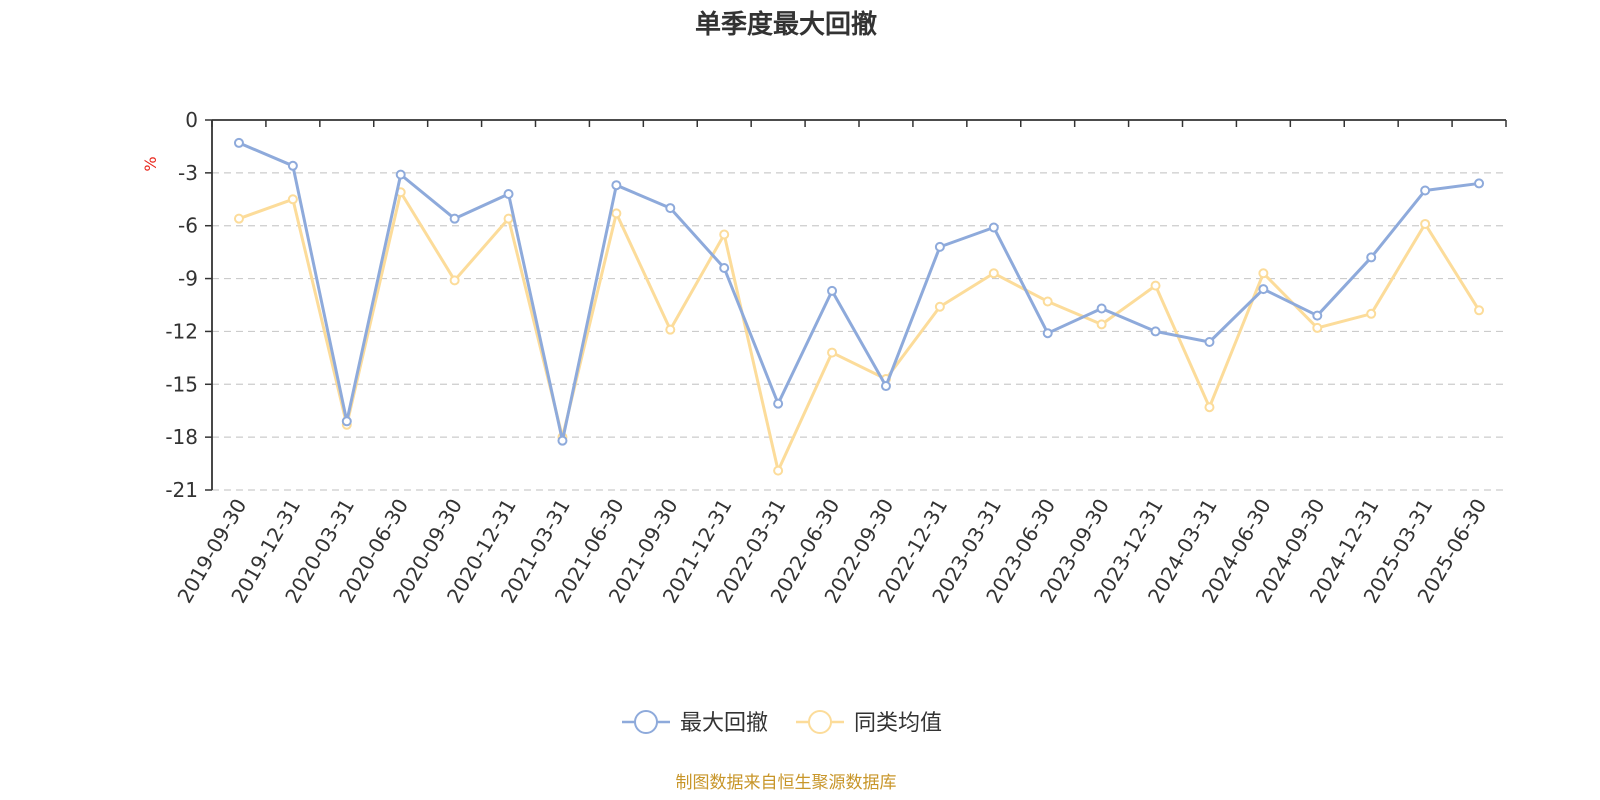  Describe the element at coordinates (150, 163) in the screenshot. I see `y-axis-unit-label: %` at that location.